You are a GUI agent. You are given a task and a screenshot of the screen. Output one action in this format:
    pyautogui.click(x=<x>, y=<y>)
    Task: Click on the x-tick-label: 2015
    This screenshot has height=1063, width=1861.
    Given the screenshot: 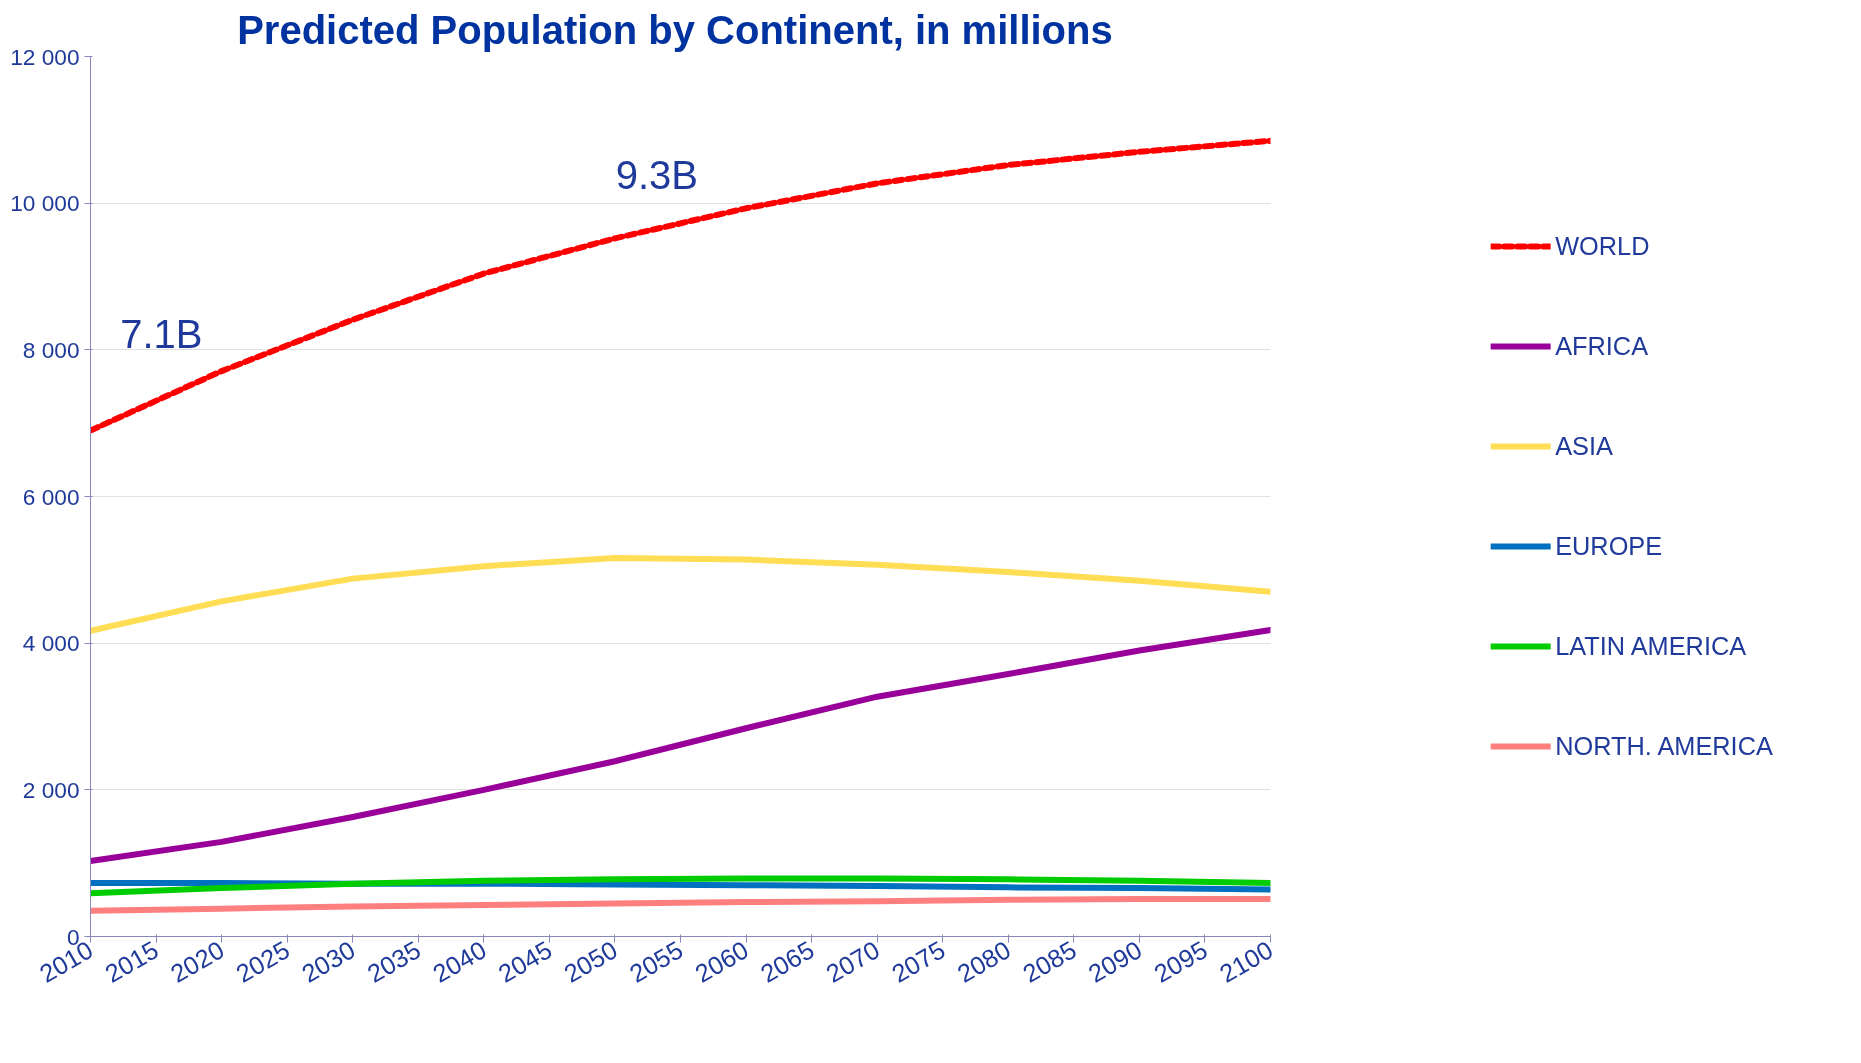 What is the action you would take?
    pyautogui.click(x=132, y=961)
    